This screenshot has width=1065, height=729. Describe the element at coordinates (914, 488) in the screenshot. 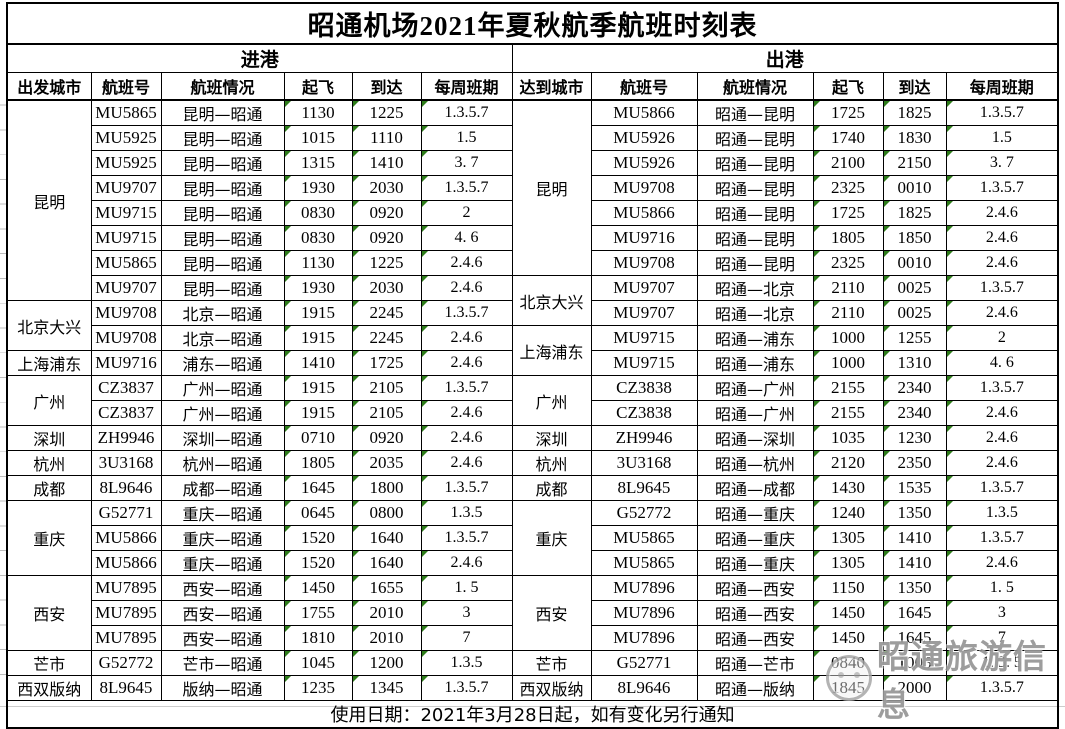

I see `arr-time-cell: 1535` at that location.